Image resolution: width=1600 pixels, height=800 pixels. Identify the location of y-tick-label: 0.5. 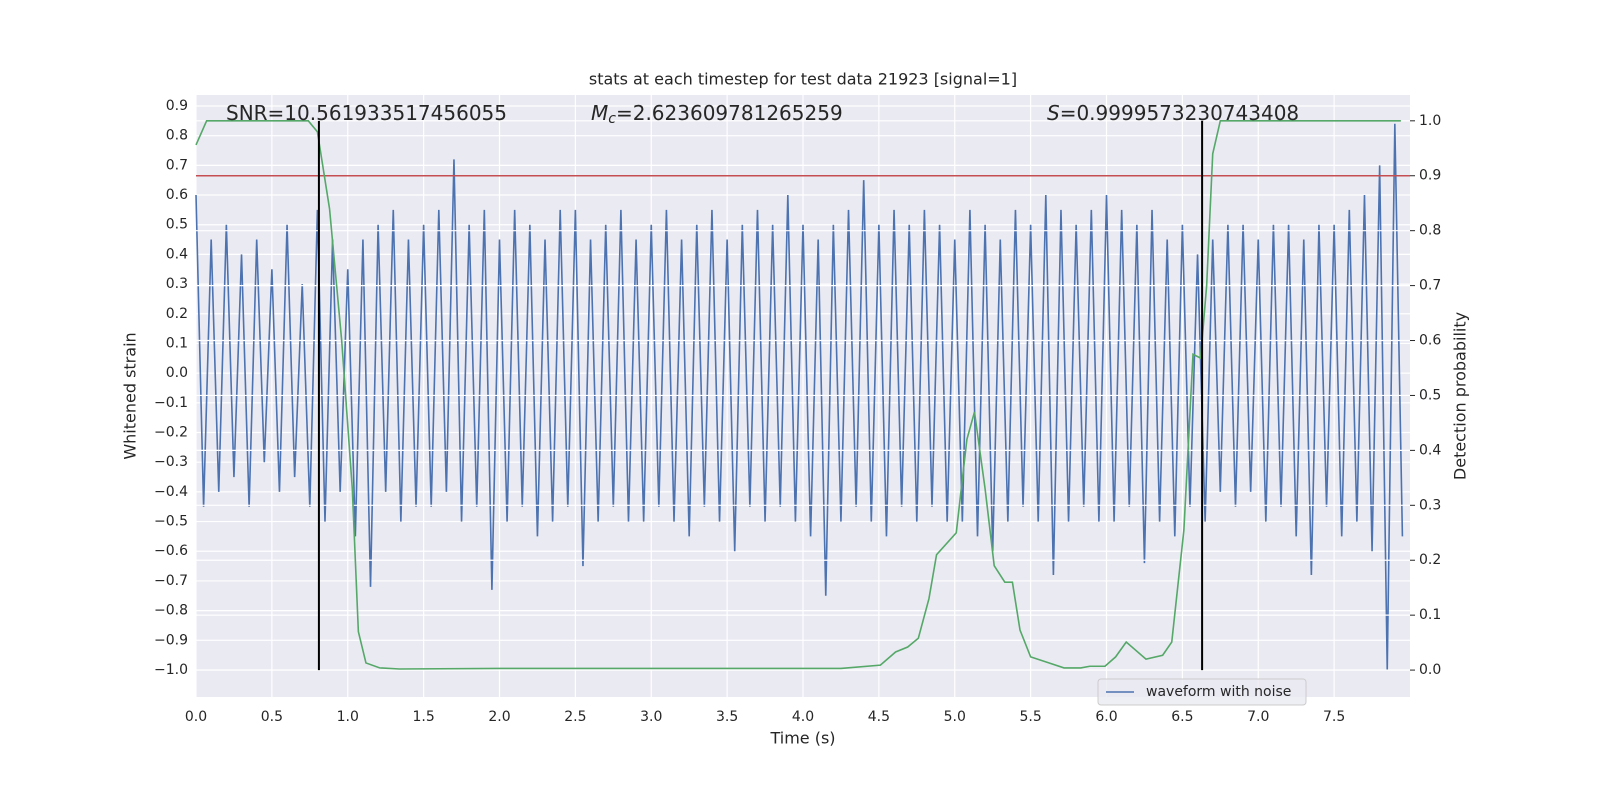
(177, 225).